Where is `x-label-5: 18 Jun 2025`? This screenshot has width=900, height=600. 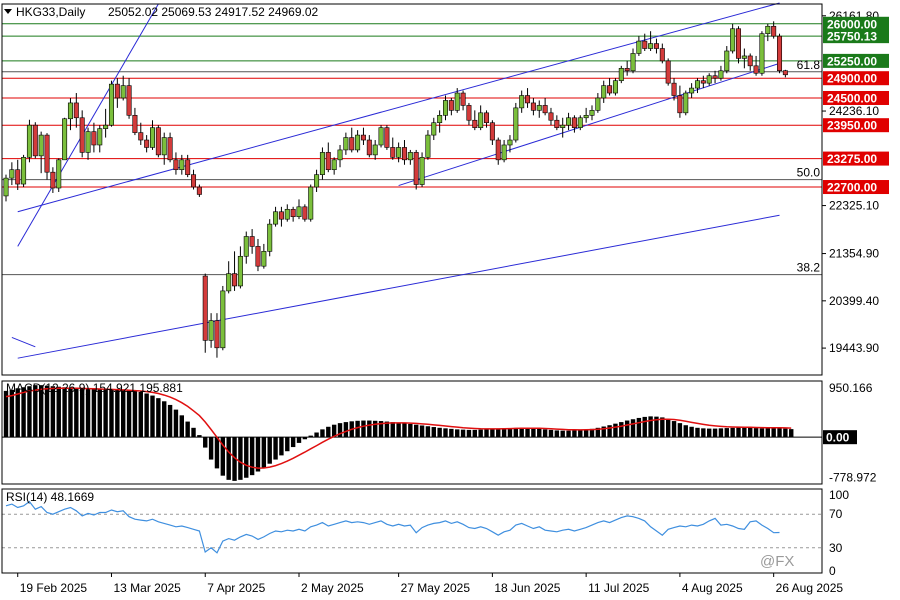 x-label-5: 18 Jun 2025 is located at coordinates (527, 588).